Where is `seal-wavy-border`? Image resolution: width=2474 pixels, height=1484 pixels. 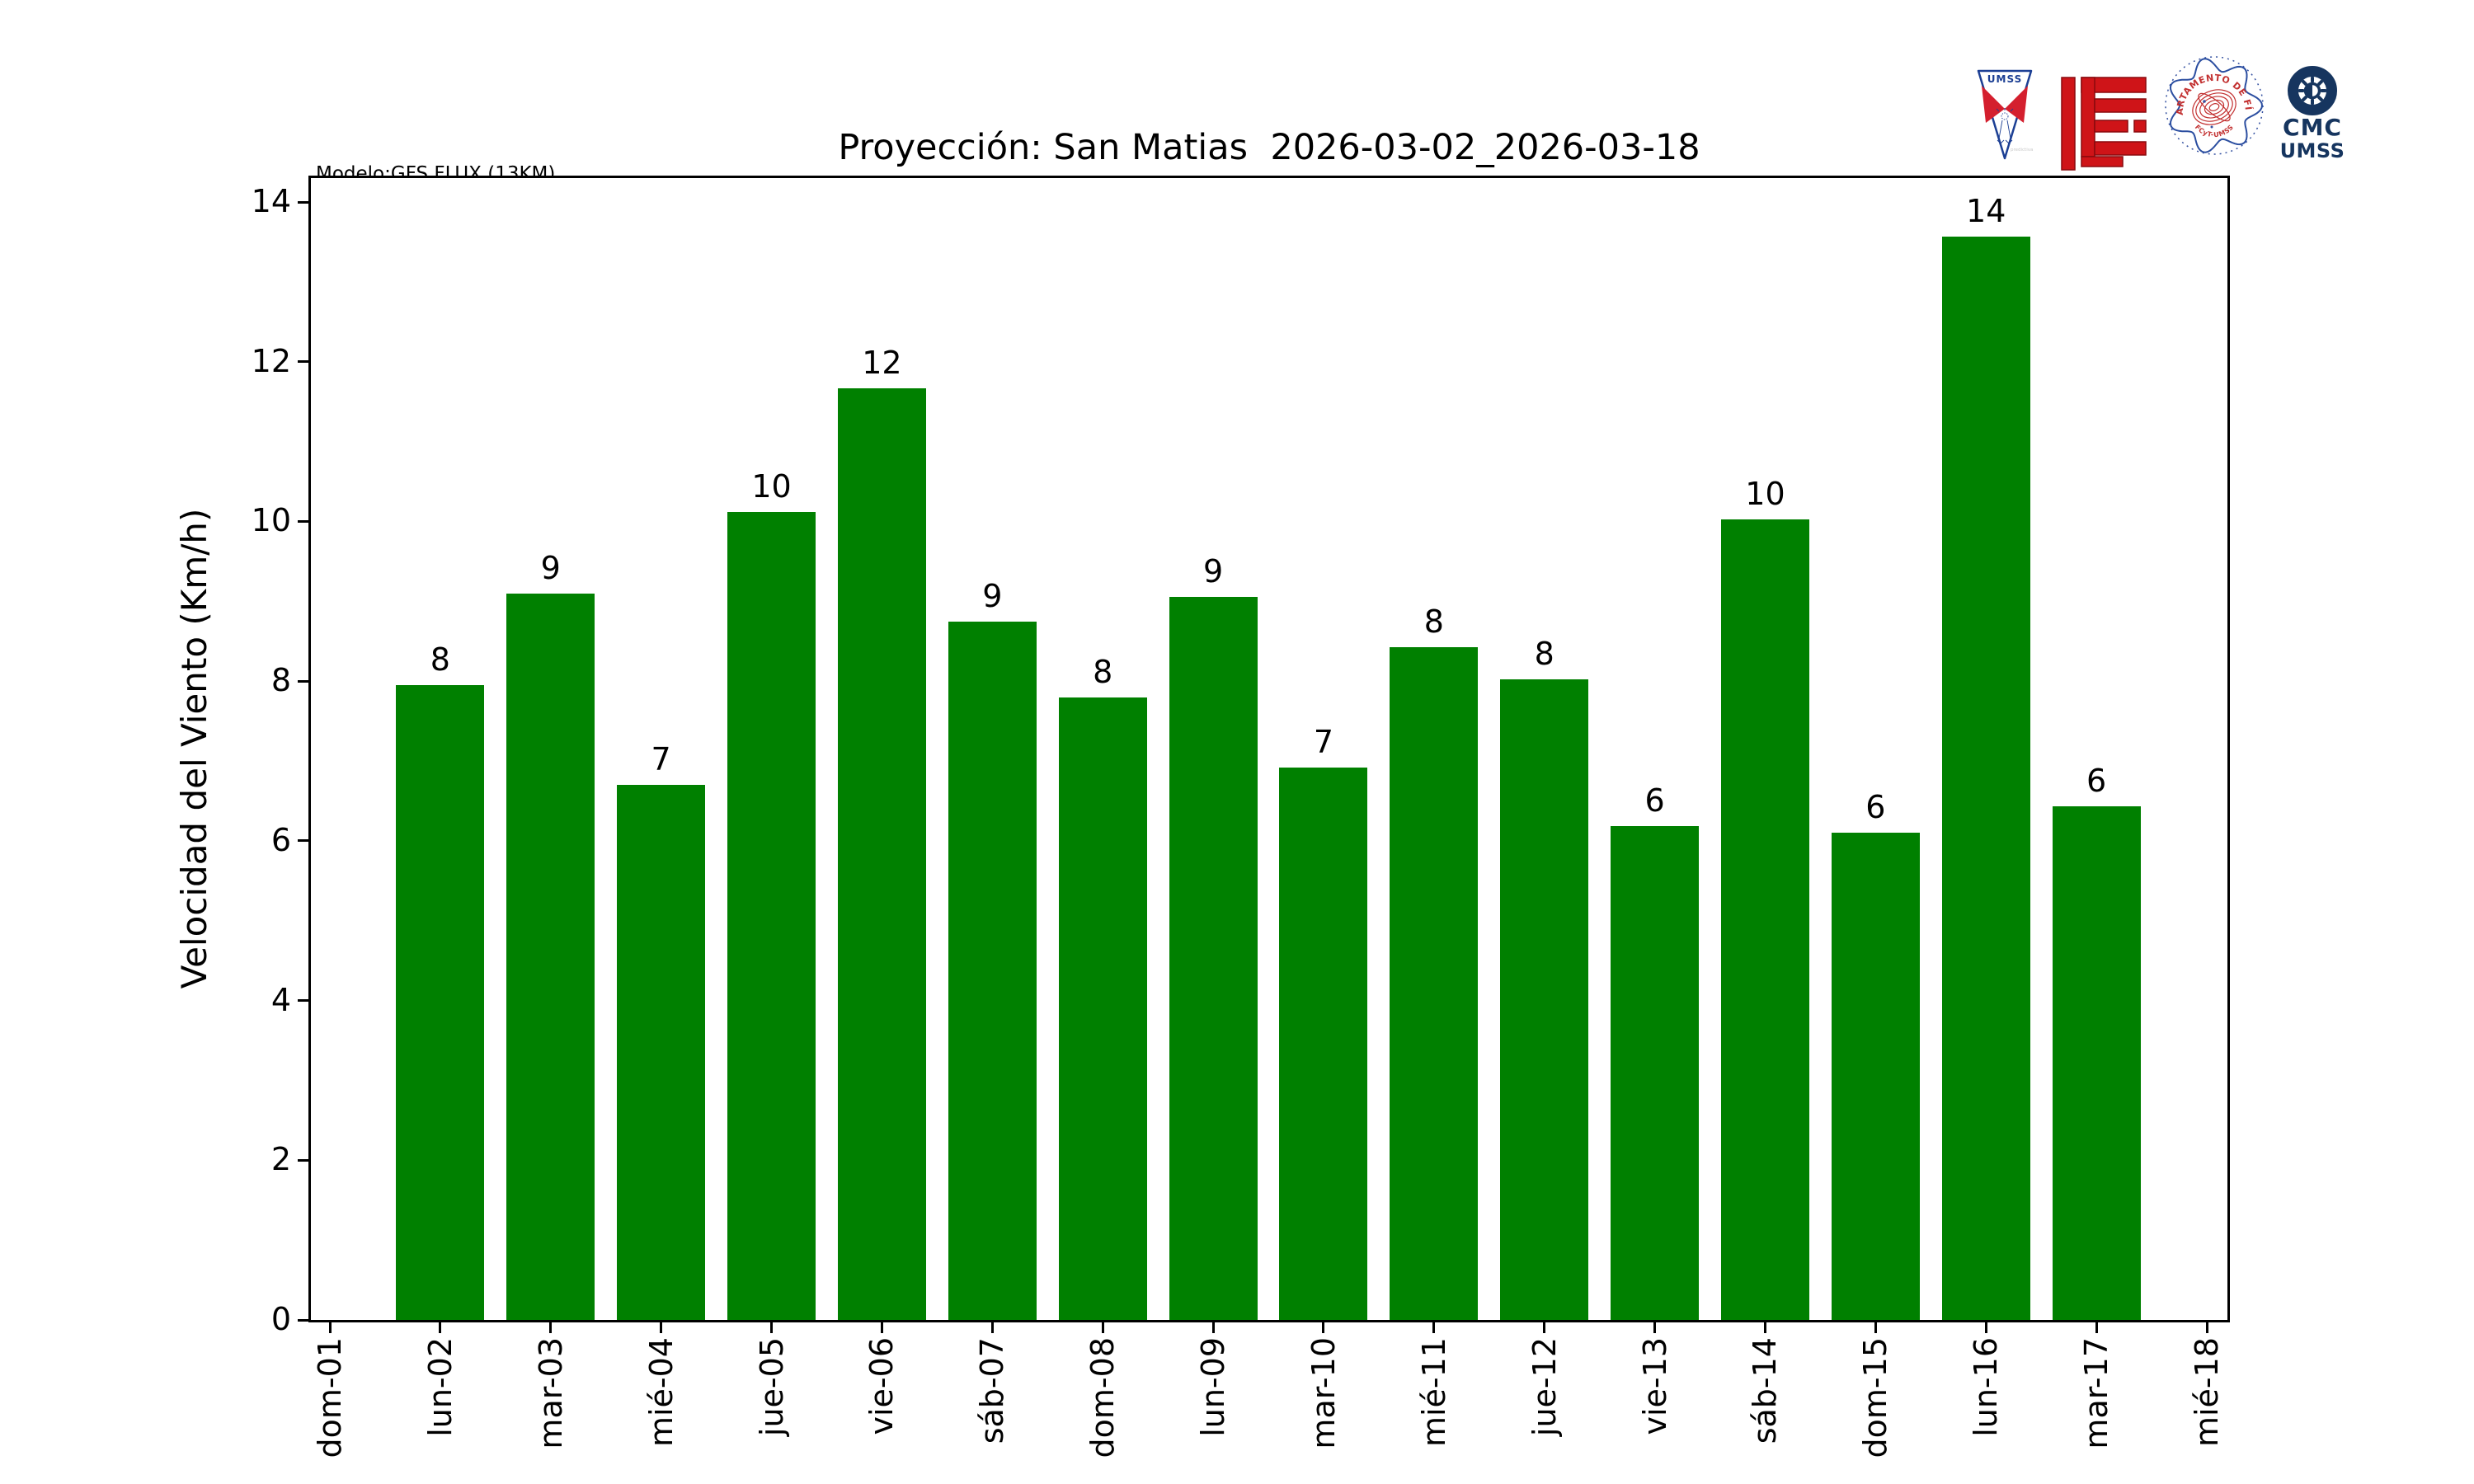
seal-wavy-border is located at coordinates (2216, 105).